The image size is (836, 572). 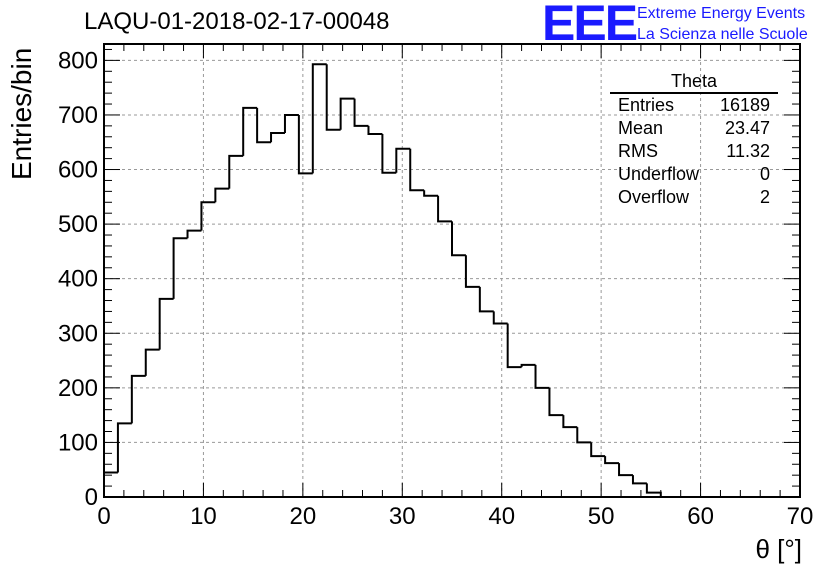 What do you see at coordinates (78, 333) in the screenshot?
I see `y-tick-label: 300` at bounding box center [78, 333].